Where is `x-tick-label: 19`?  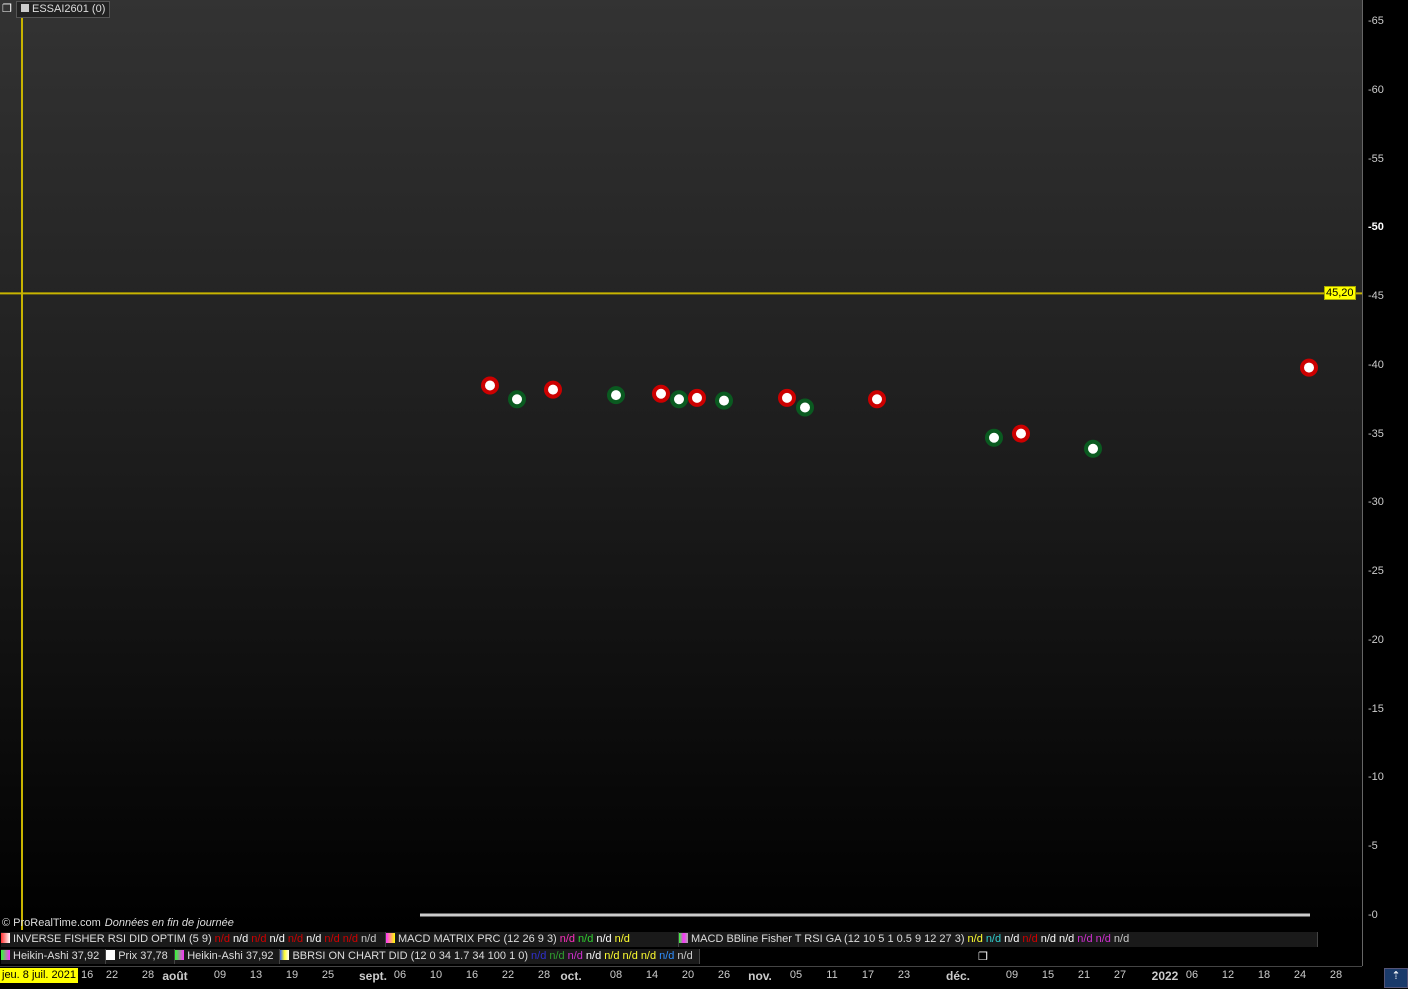 x-tick-label: 19 is located at coordinates (292, 975).